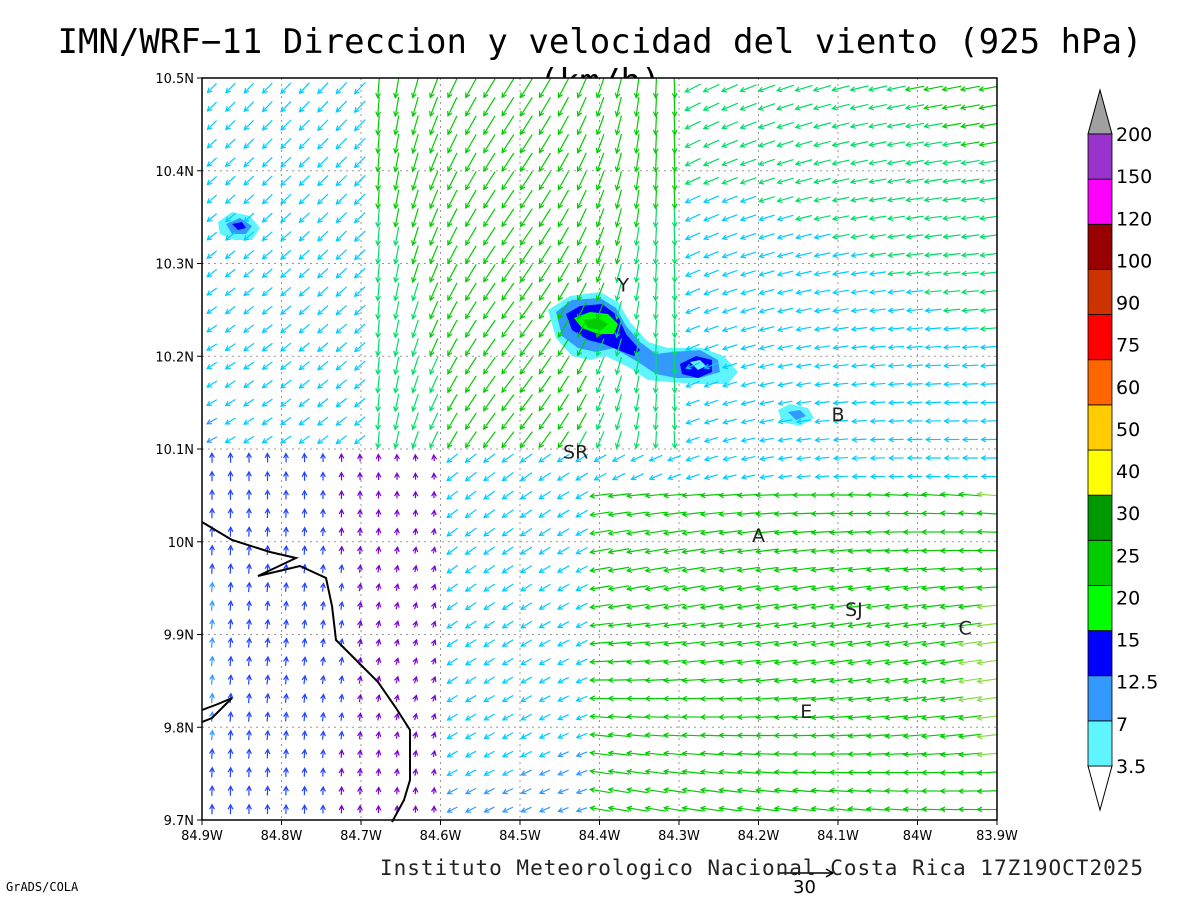  I want to click on contour-12.5-nw, so click(239, 226).